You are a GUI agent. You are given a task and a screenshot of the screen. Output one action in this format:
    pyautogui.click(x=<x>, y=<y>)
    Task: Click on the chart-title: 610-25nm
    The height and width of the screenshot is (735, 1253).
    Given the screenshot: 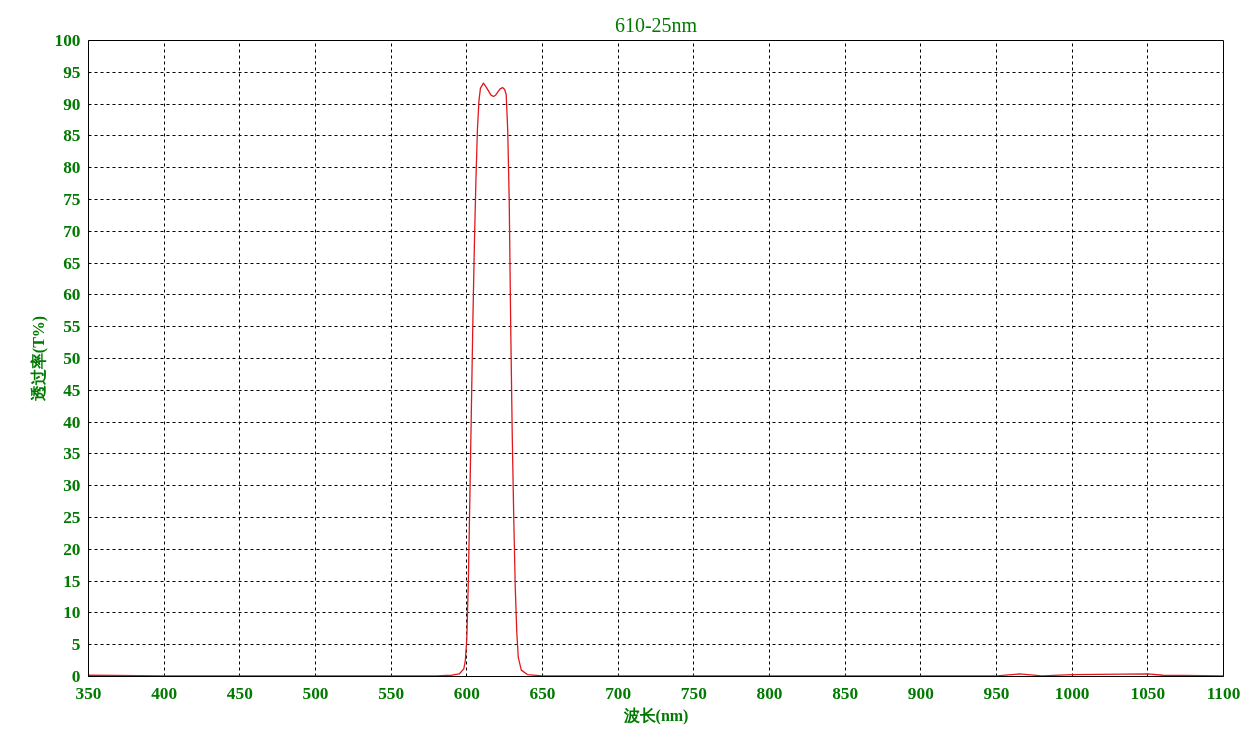 What is the action you would take?
    pyautogui.click(x=656, y=24)
    